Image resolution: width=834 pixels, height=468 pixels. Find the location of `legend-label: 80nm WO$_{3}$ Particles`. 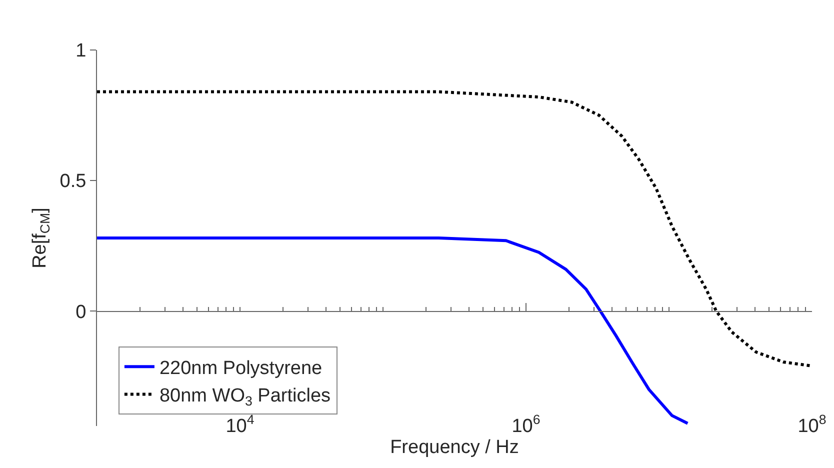

legend-label: 80nm WO$_{3}$ Particles is located at coordinates (245, 397).